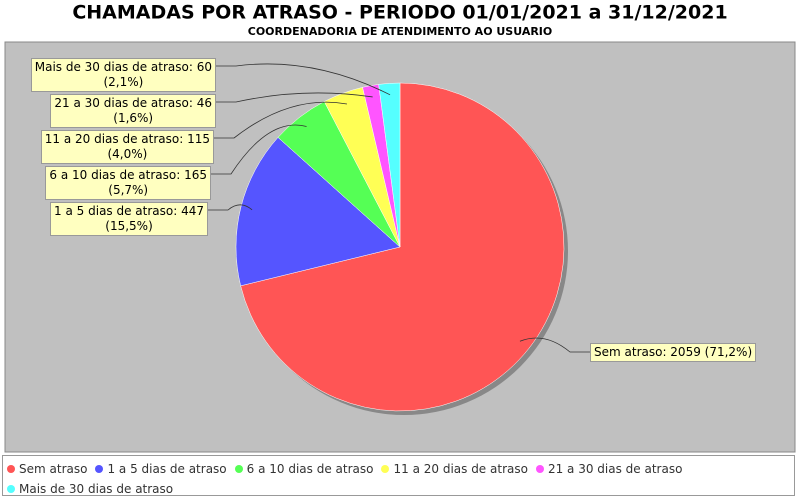 The width and height of the screenshot is (800, 500). What do you see at coordinates (615, 469) in the screenshot?
I see `legend-label: 21 a 30 dias de atraso` at bounding box center [615, 469].